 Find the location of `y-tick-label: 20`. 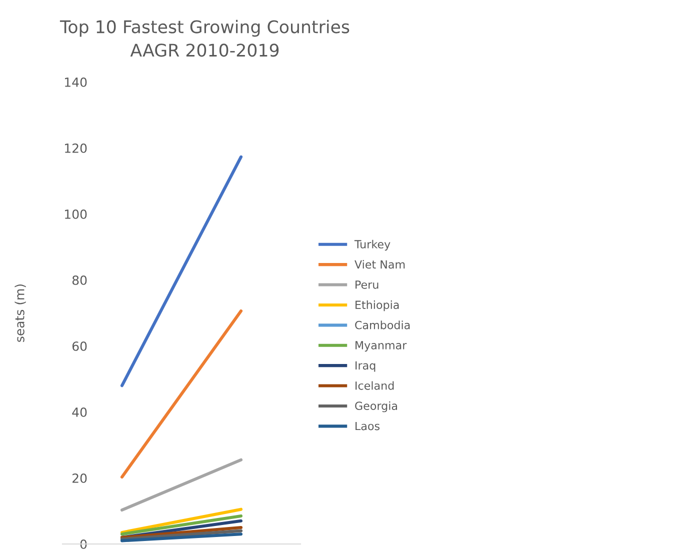

y-tick-label: 20 is located at coordinates (79, 478).